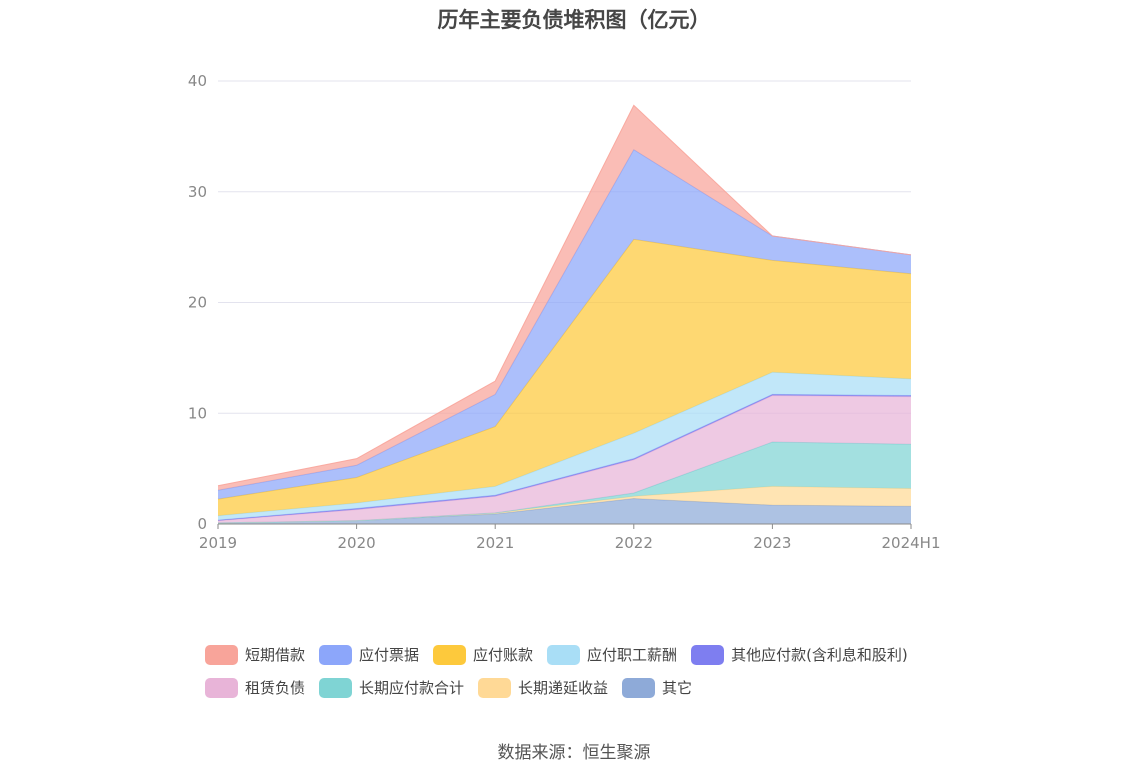  I want to click on x-tick-label: 2023, so click(772, 543).